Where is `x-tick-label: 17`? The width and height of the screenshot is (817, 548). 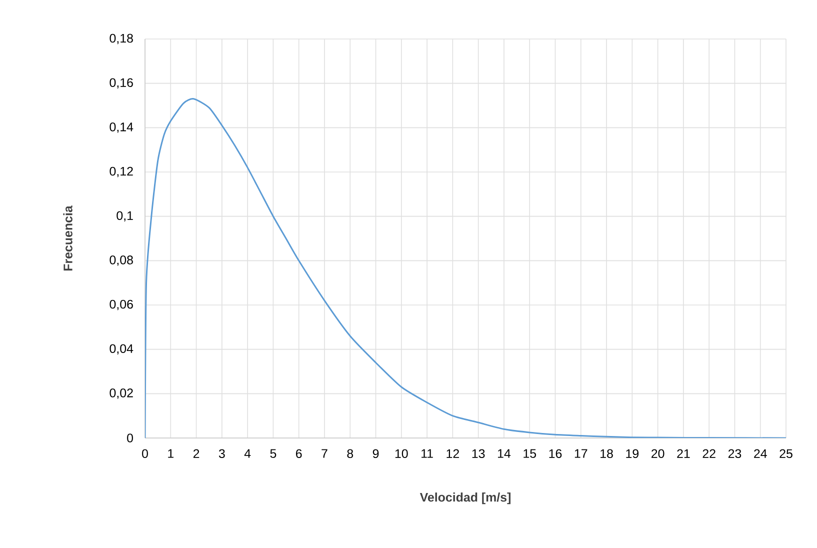 x-tick-label: 17 is located at coordinates (581, 453).